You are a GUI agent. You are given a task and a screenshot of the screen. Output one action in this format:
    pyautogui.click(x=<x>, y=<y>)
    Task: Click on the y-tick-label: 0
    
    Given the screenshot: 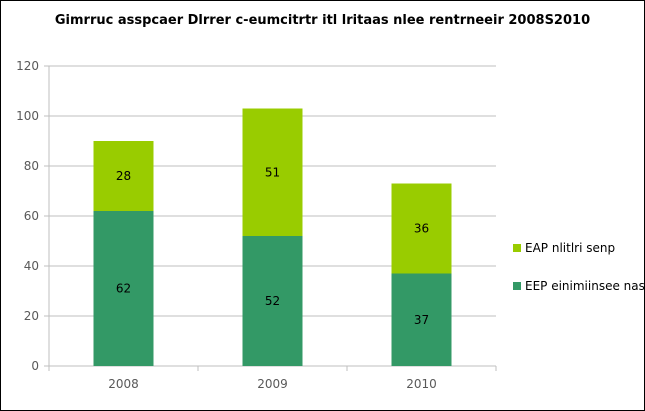 What is the action you would take?
    pyautogui.click(x=35, y=366)
    